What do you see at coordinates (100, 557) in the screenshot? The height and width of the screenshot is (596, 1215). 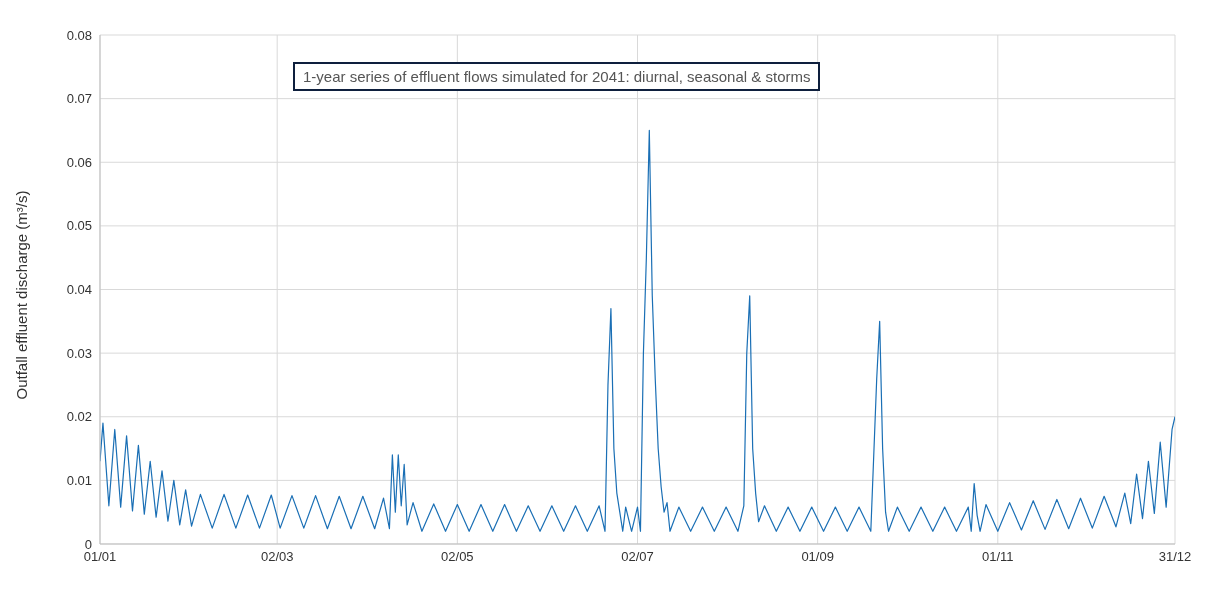 I see `x-tick-label: 01/01` at bounding box center [100, 557].